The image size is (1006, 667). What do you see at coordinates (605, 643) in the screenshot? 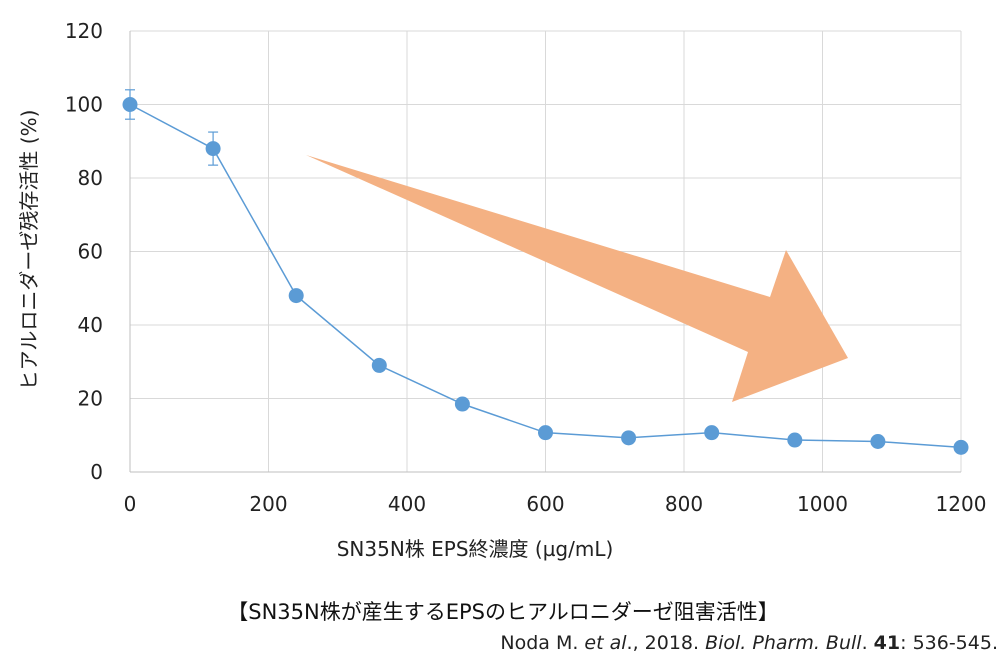
I see `citation-etal: et al` at bounding box center [605, 643].